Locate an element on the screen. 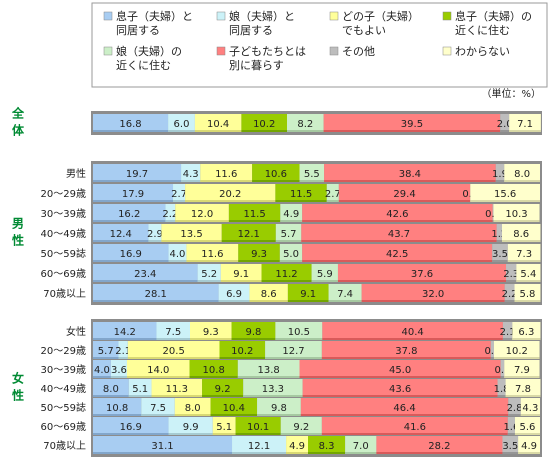 This screenshot has height=460, width=554. bar-row: 60〜69歳 23.4 5.2 9.1 11.2 5.9 37.6 2.3 5.4 is located at coordinates (291, 273).